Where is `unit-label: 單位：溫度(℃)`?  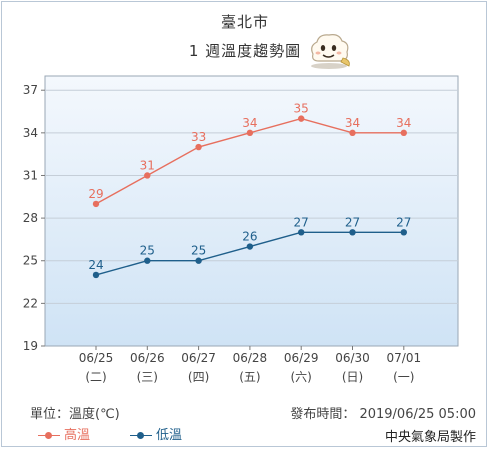 unit-label: 單位：溫度(℃) is located at coordinates (75, 414).